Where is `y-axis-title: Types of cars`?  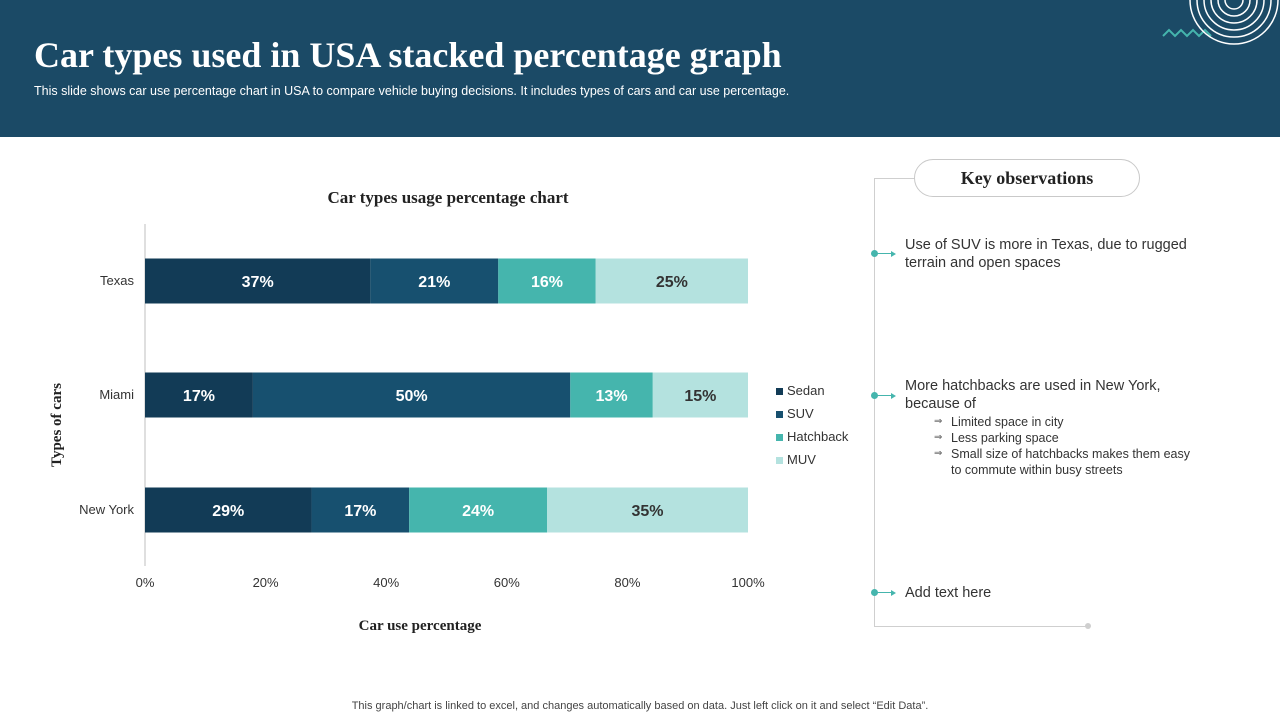 y-axis-title: Types of cars is located at coordinates (57, 425).